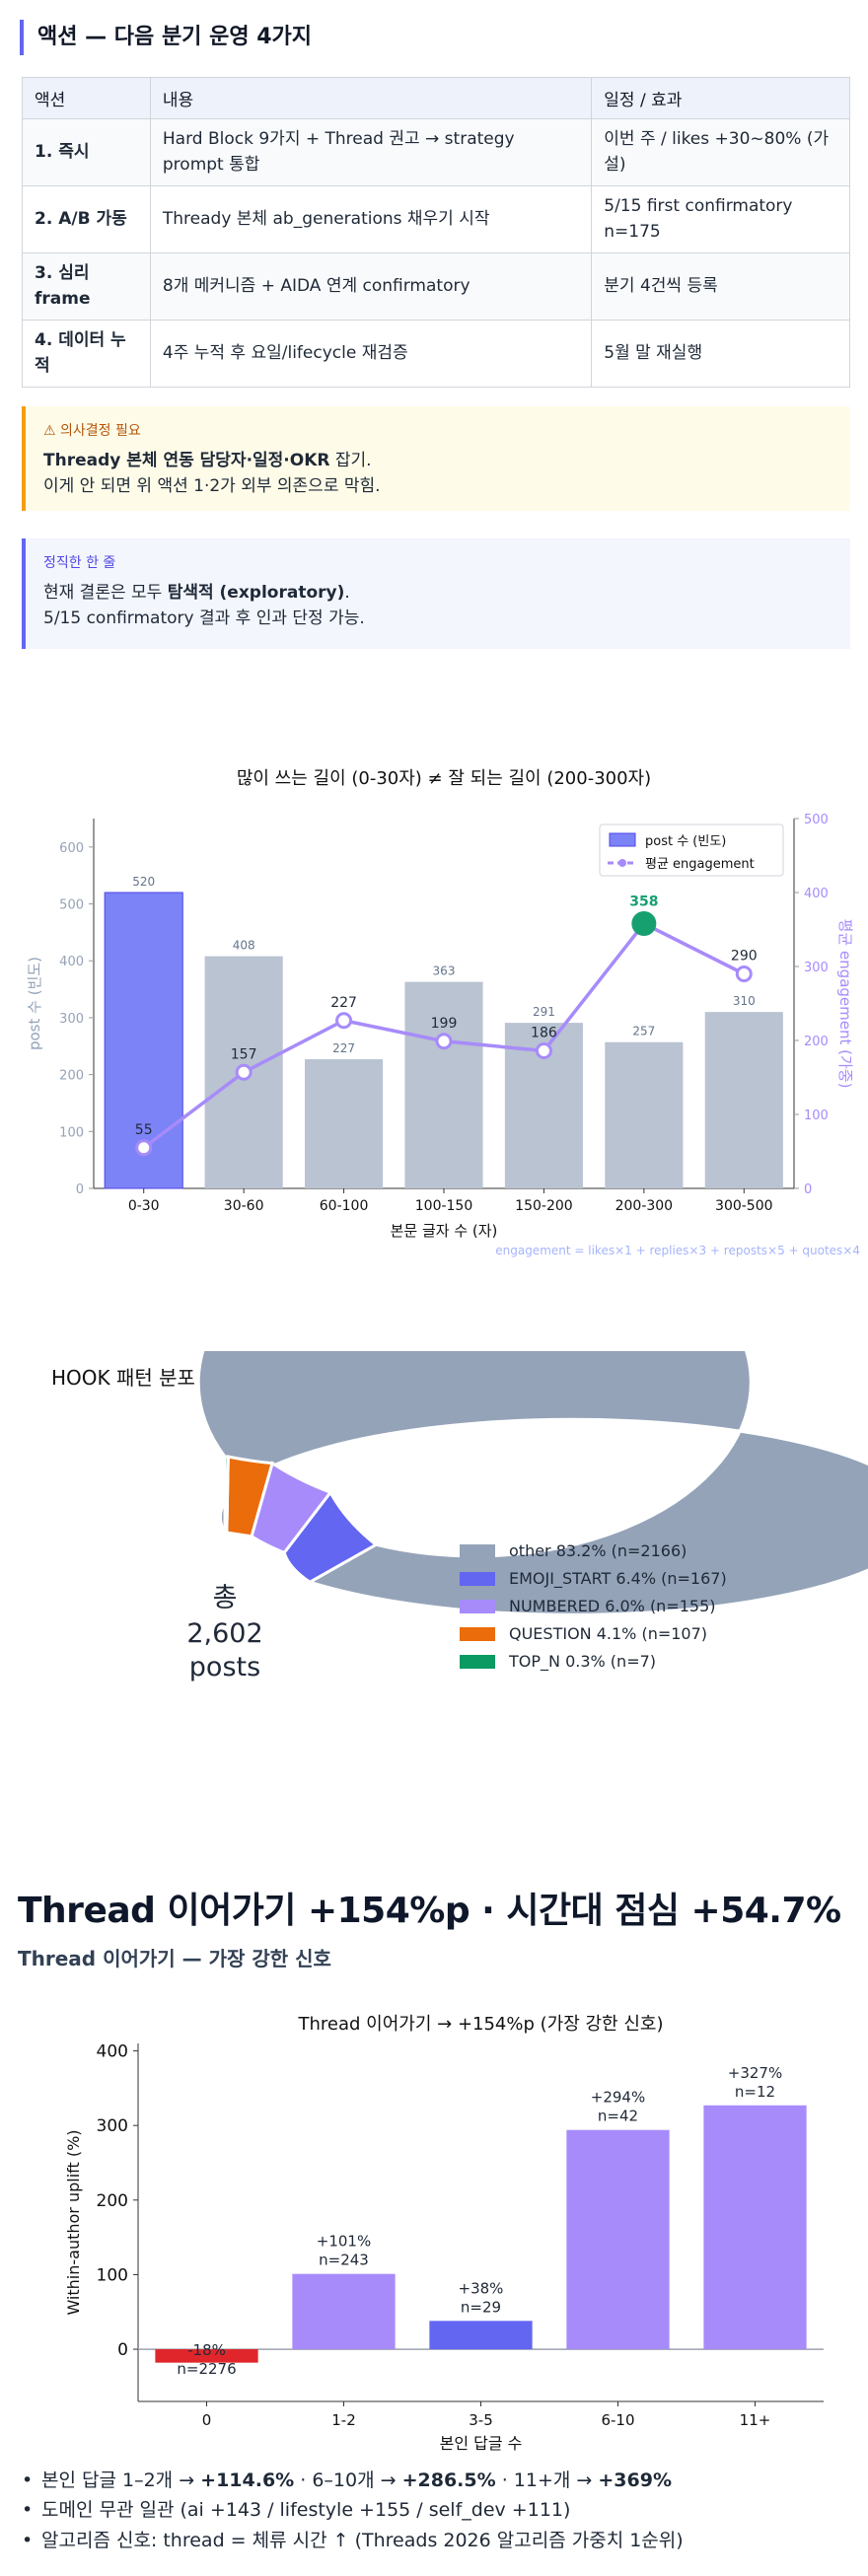  What do you see at coordinates (444, 972) in the screenshot?
I see `bar-value-label: 363` at bounding box center [444, 972].